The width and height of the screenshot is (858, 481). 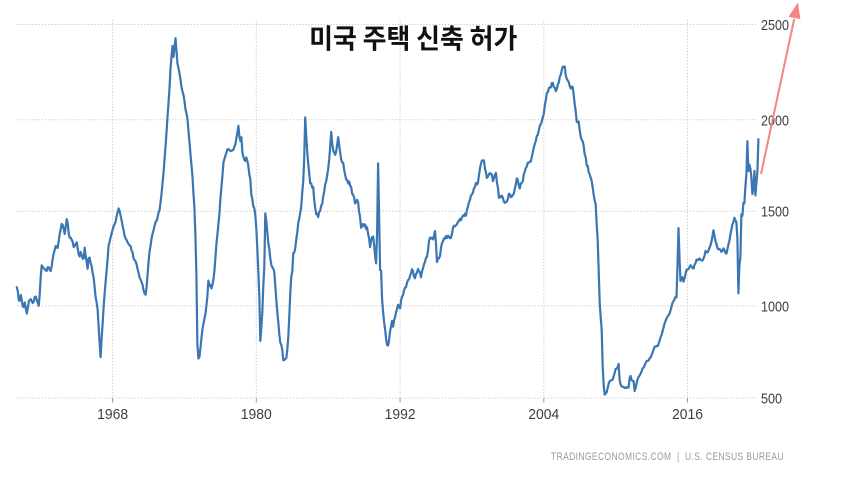 I want to click on svg-text: 1968, so click(x=112, y=414).